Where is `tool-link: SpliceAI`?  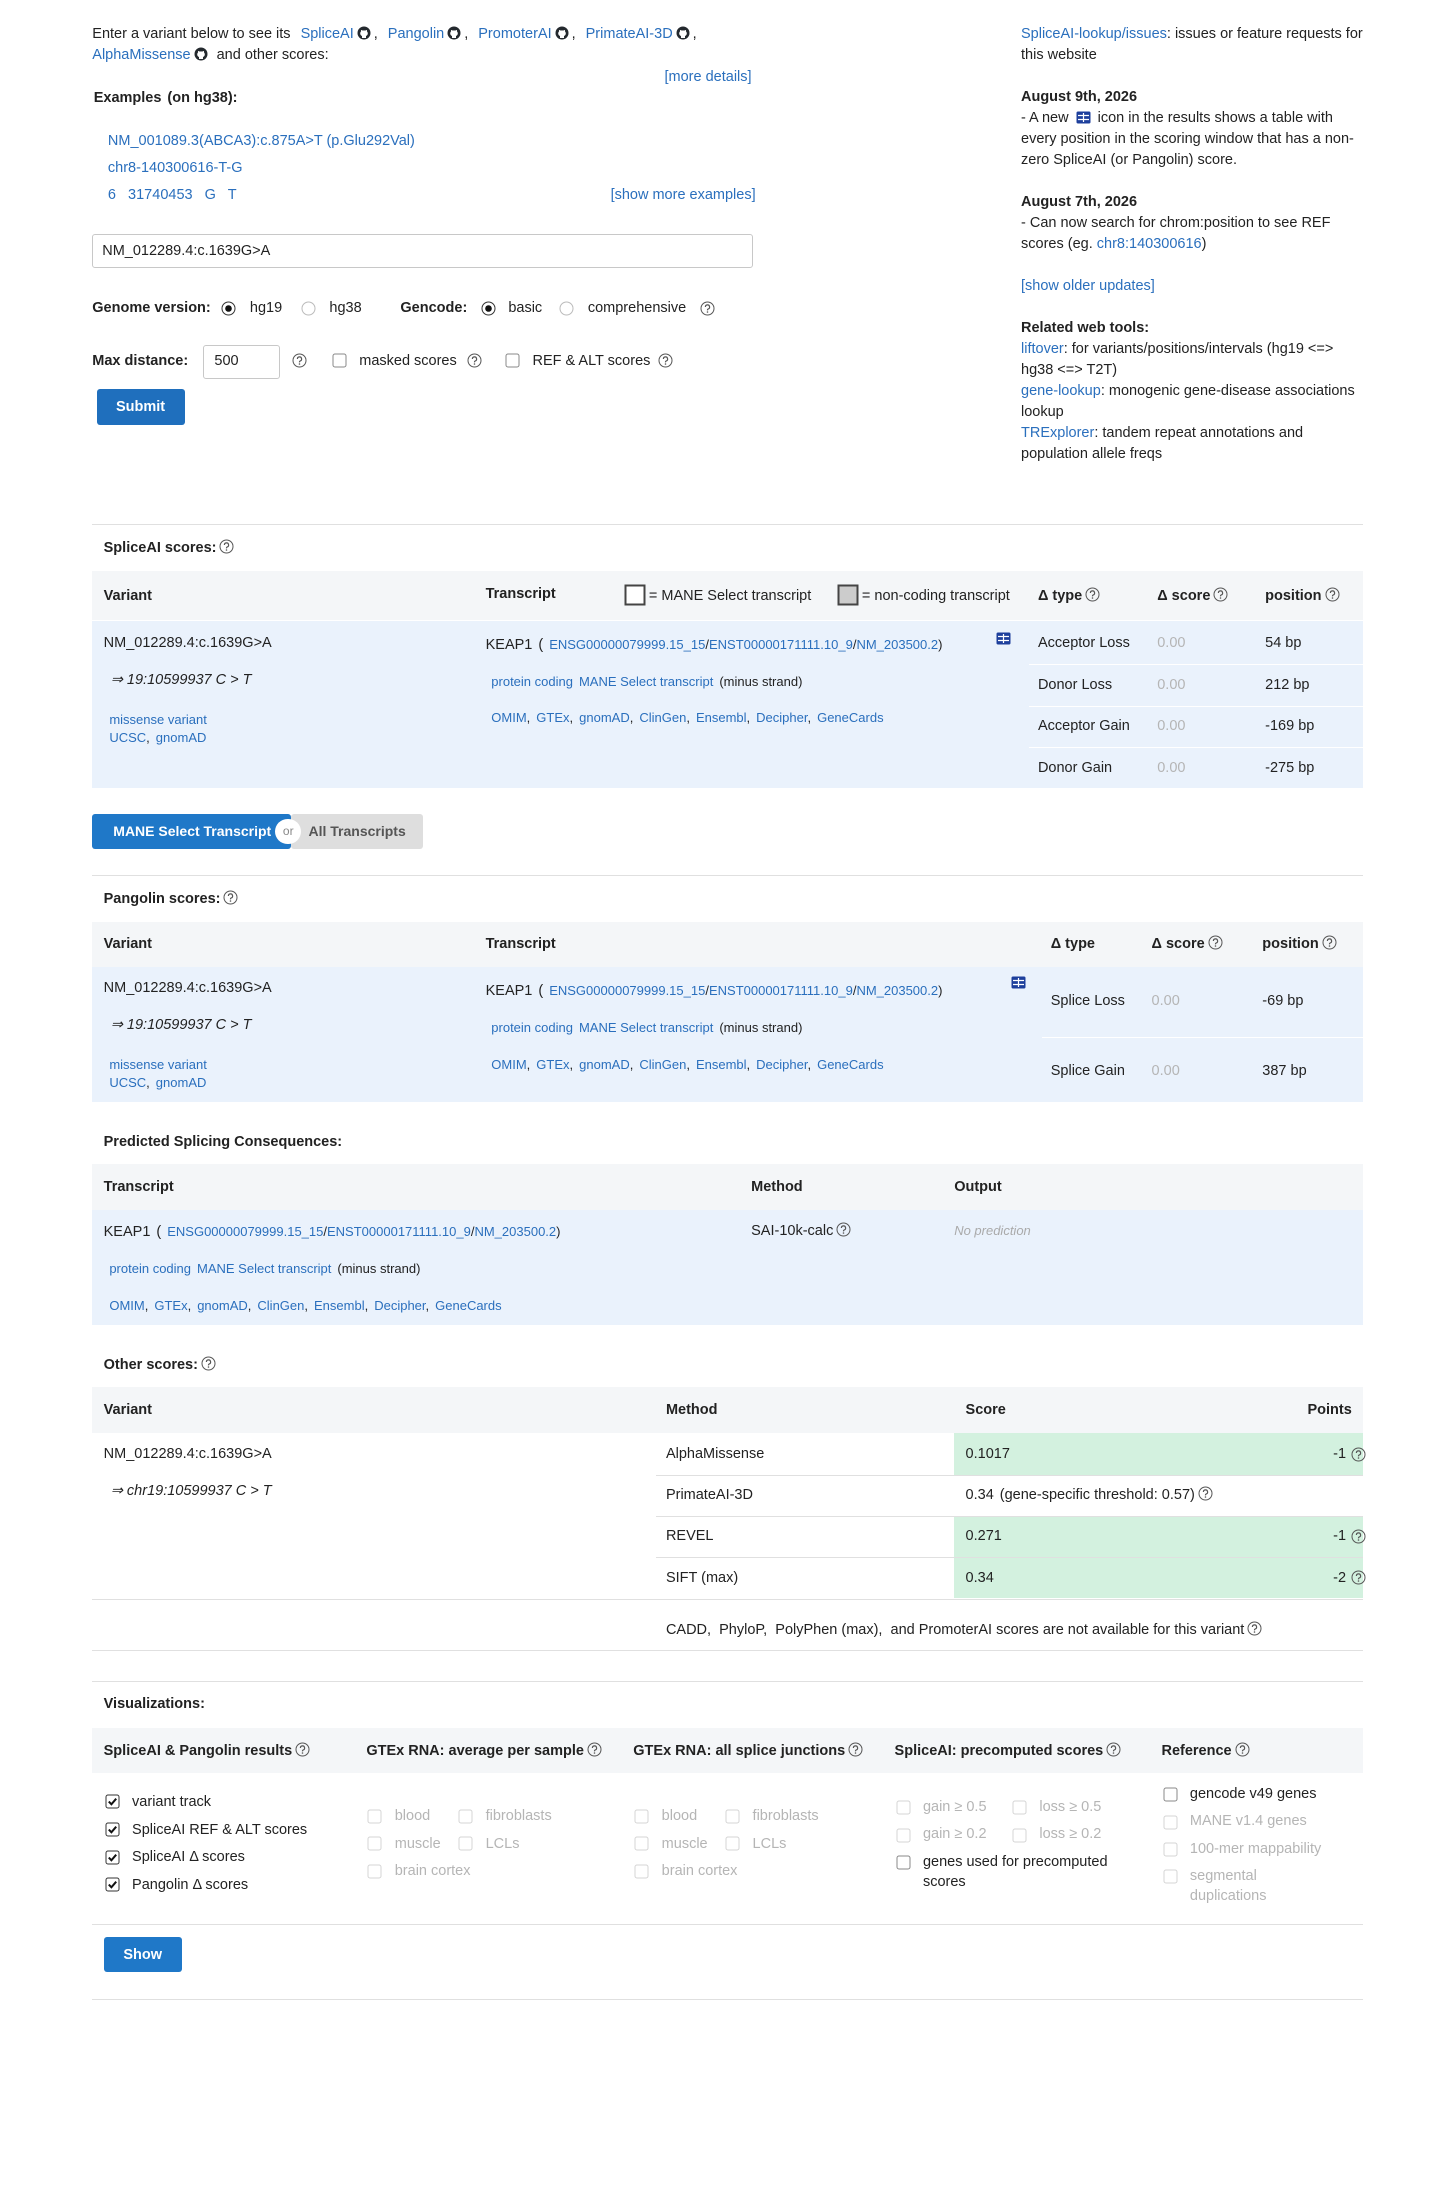
tool-link: SpliceAI is located at coordinates (327, 34).